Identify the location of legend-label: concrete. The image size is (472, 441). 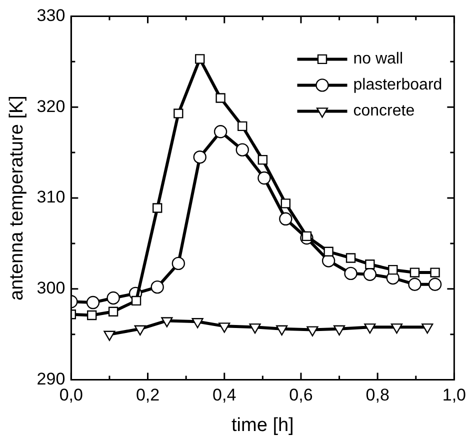
(384, 111).